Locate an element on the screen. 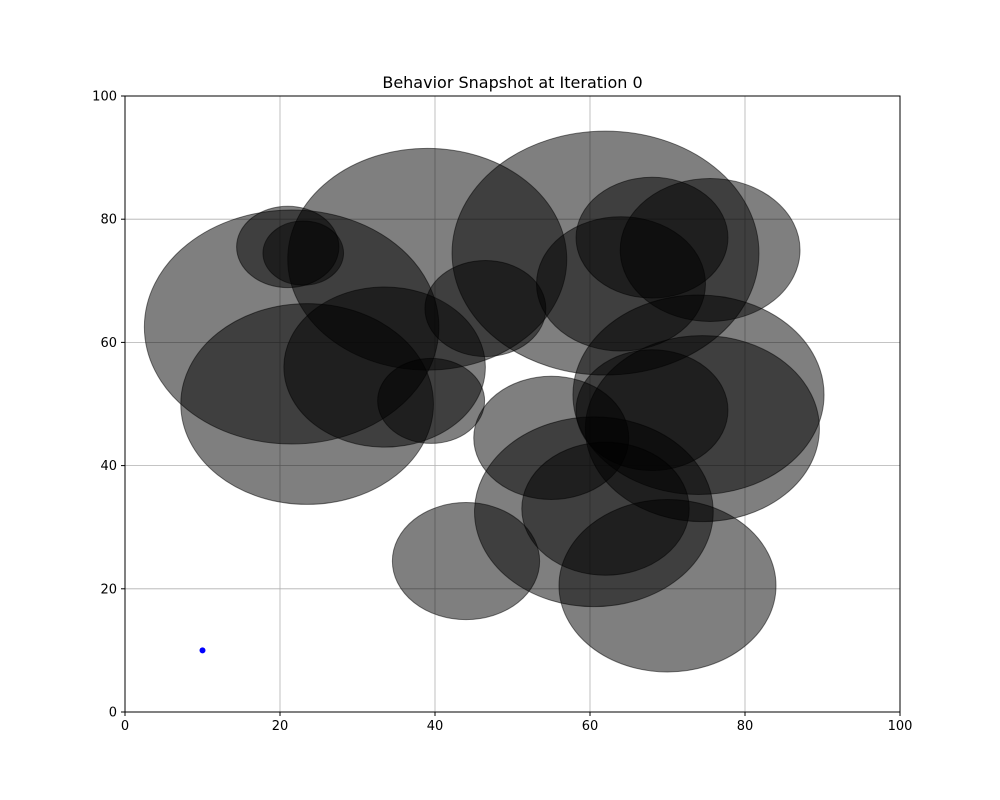 This screenshot has height=800, width=1000. x-tick-label: 100 is located at coordinates (900, 726).